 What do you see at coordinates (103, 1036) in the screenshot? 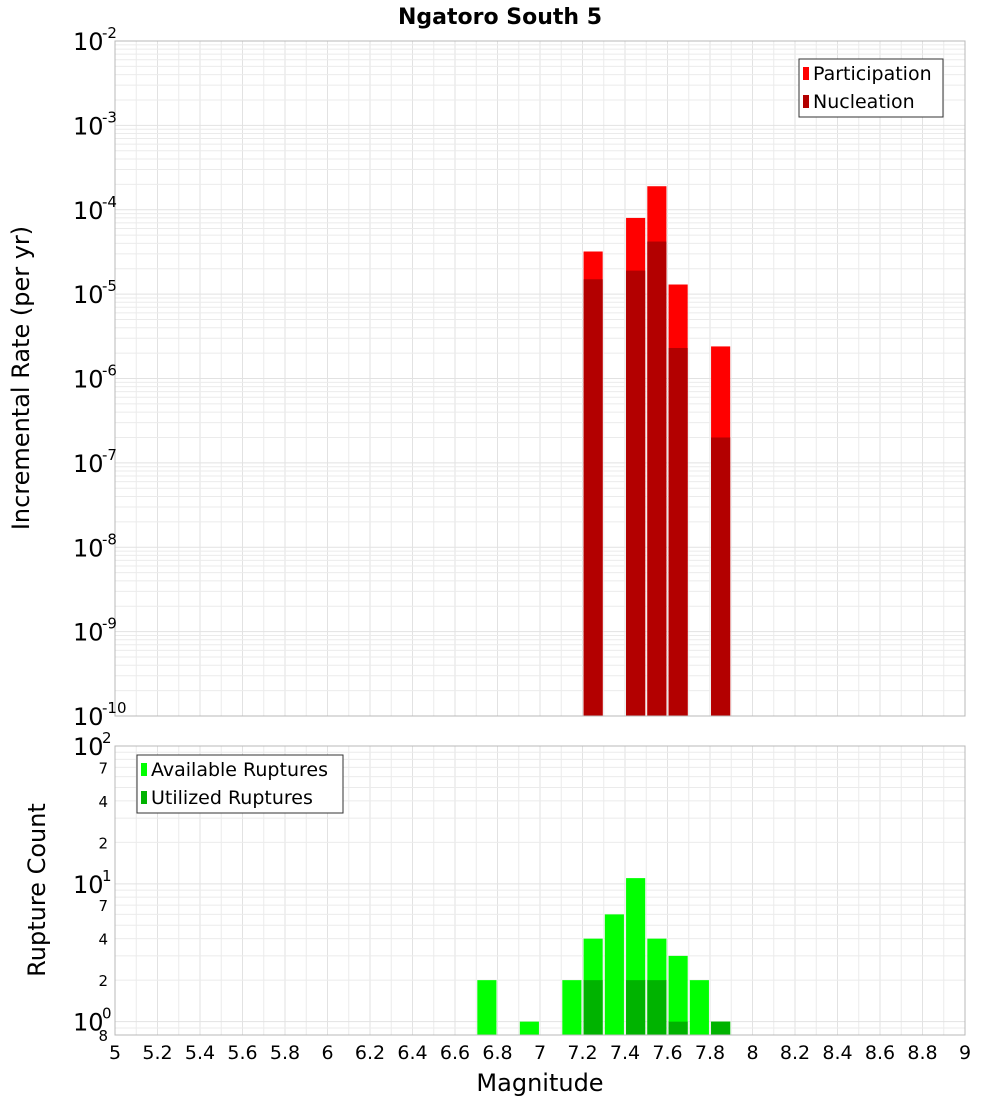
I see `count-y-tick-label: 8` at bounding box center [103, 1036].